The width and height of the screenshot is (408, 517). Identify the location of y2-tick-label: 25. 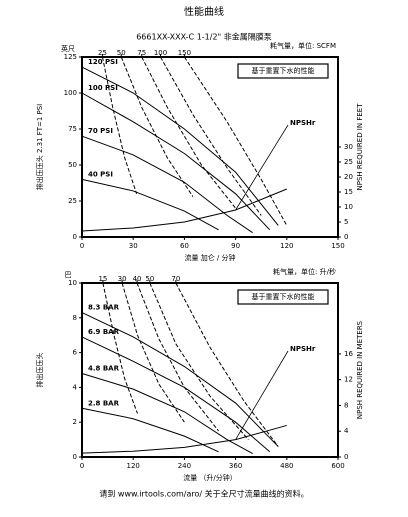
(348, 162).